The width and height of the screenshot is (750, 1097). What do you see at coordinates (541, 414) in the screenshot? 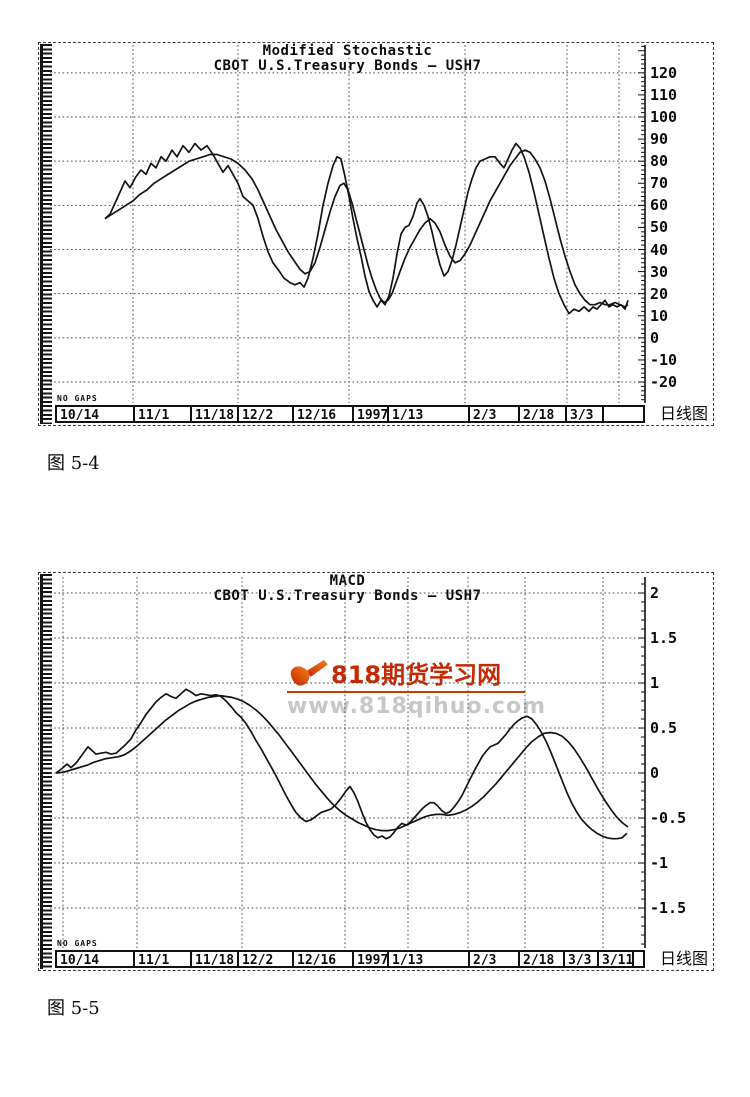
I see `stoch-date-cell: 2/18` at bounding box center [541, 414].